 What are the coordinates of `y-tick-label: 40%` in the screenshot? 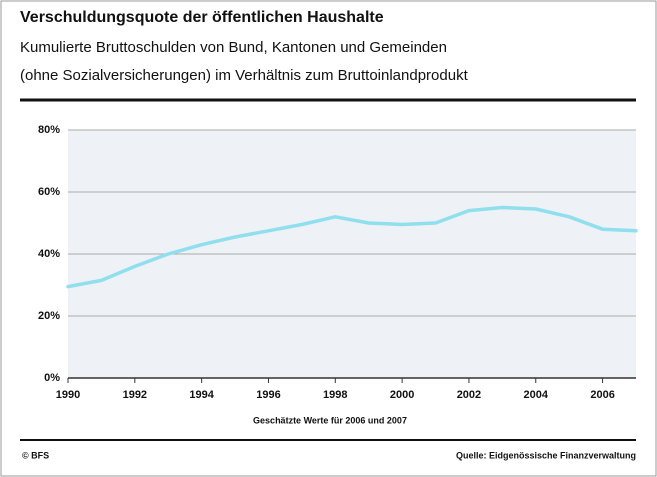 It's located at (49, 254).